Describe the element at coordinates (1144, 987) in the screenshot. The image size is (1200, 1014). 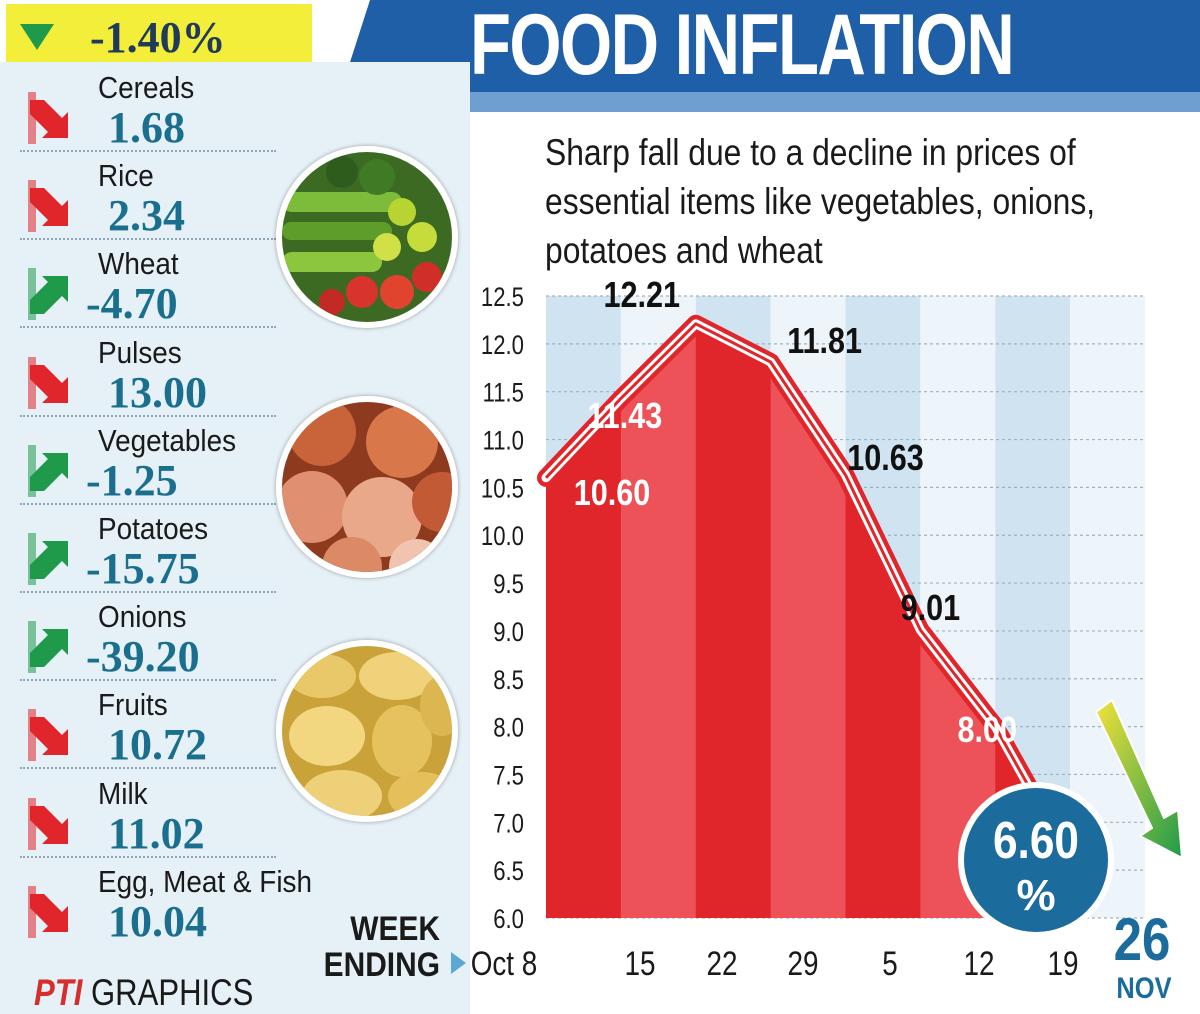
I see `final-week-month: NOV` at that location.